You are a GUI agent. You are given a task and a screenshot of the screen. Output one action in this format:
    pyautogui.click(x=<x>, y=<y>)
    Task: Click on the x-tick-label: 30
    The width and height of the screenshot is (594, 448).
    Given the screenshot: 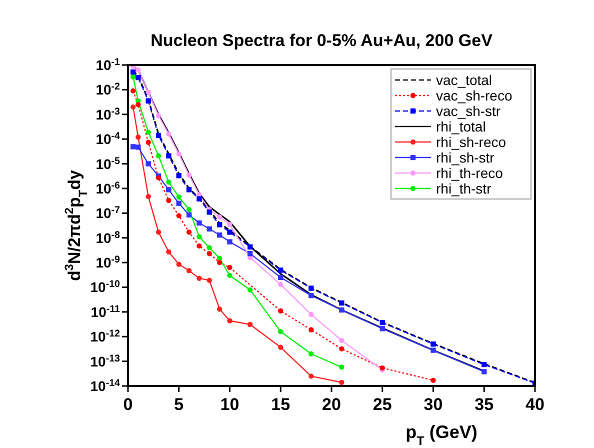 What is the action you would take?
    pyautogui.click(x=433, y=404)
    